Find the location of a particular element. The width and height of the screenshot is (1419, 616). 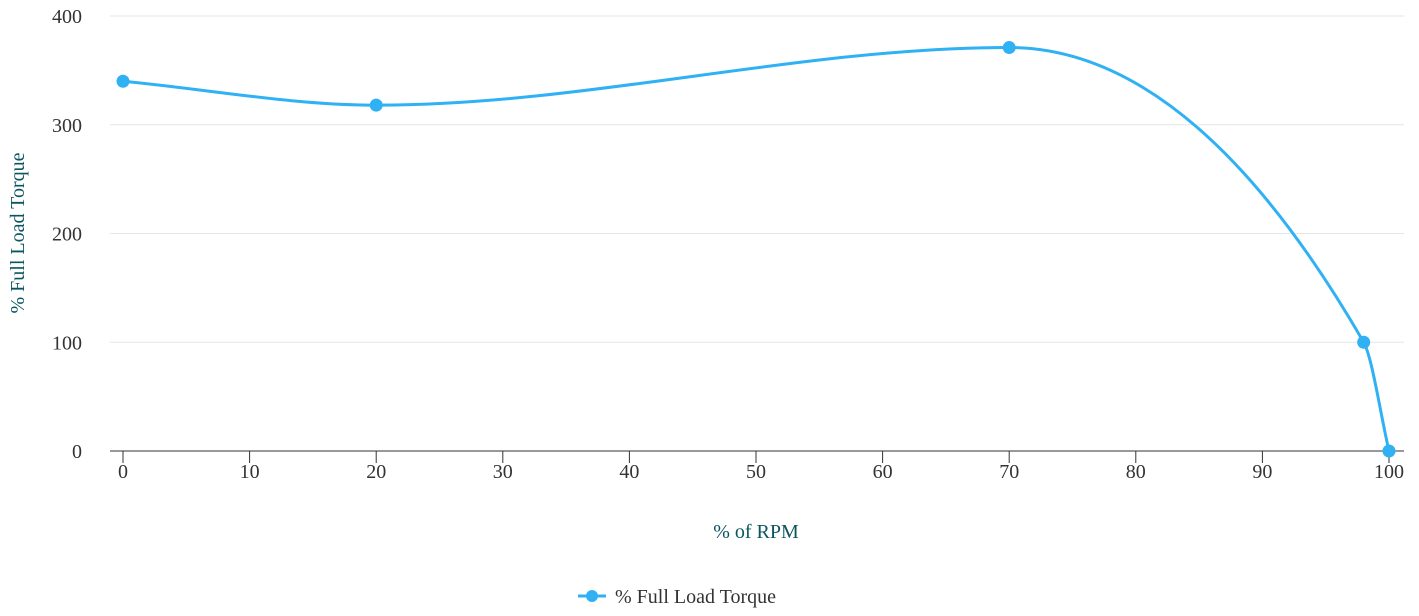

x-tick-label: 80 is located at coordinates (1136, 472).